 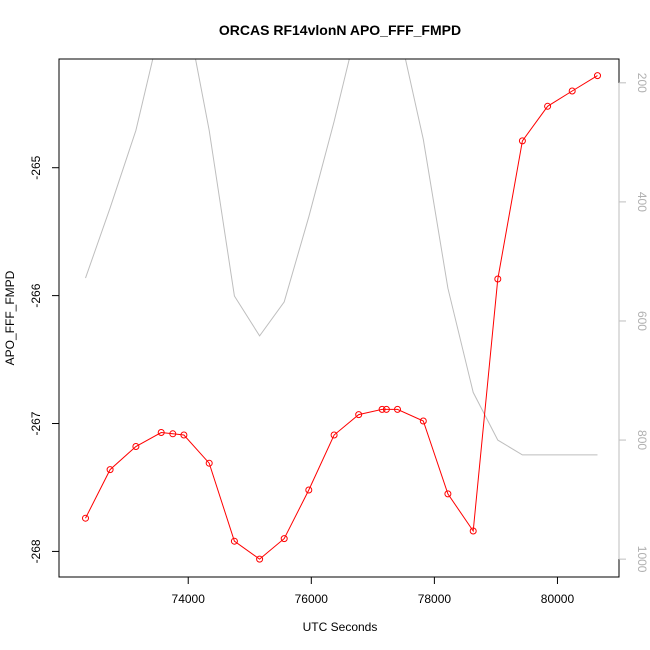 I want to click on y-tick-label: -266, so click(x=36, y=295).